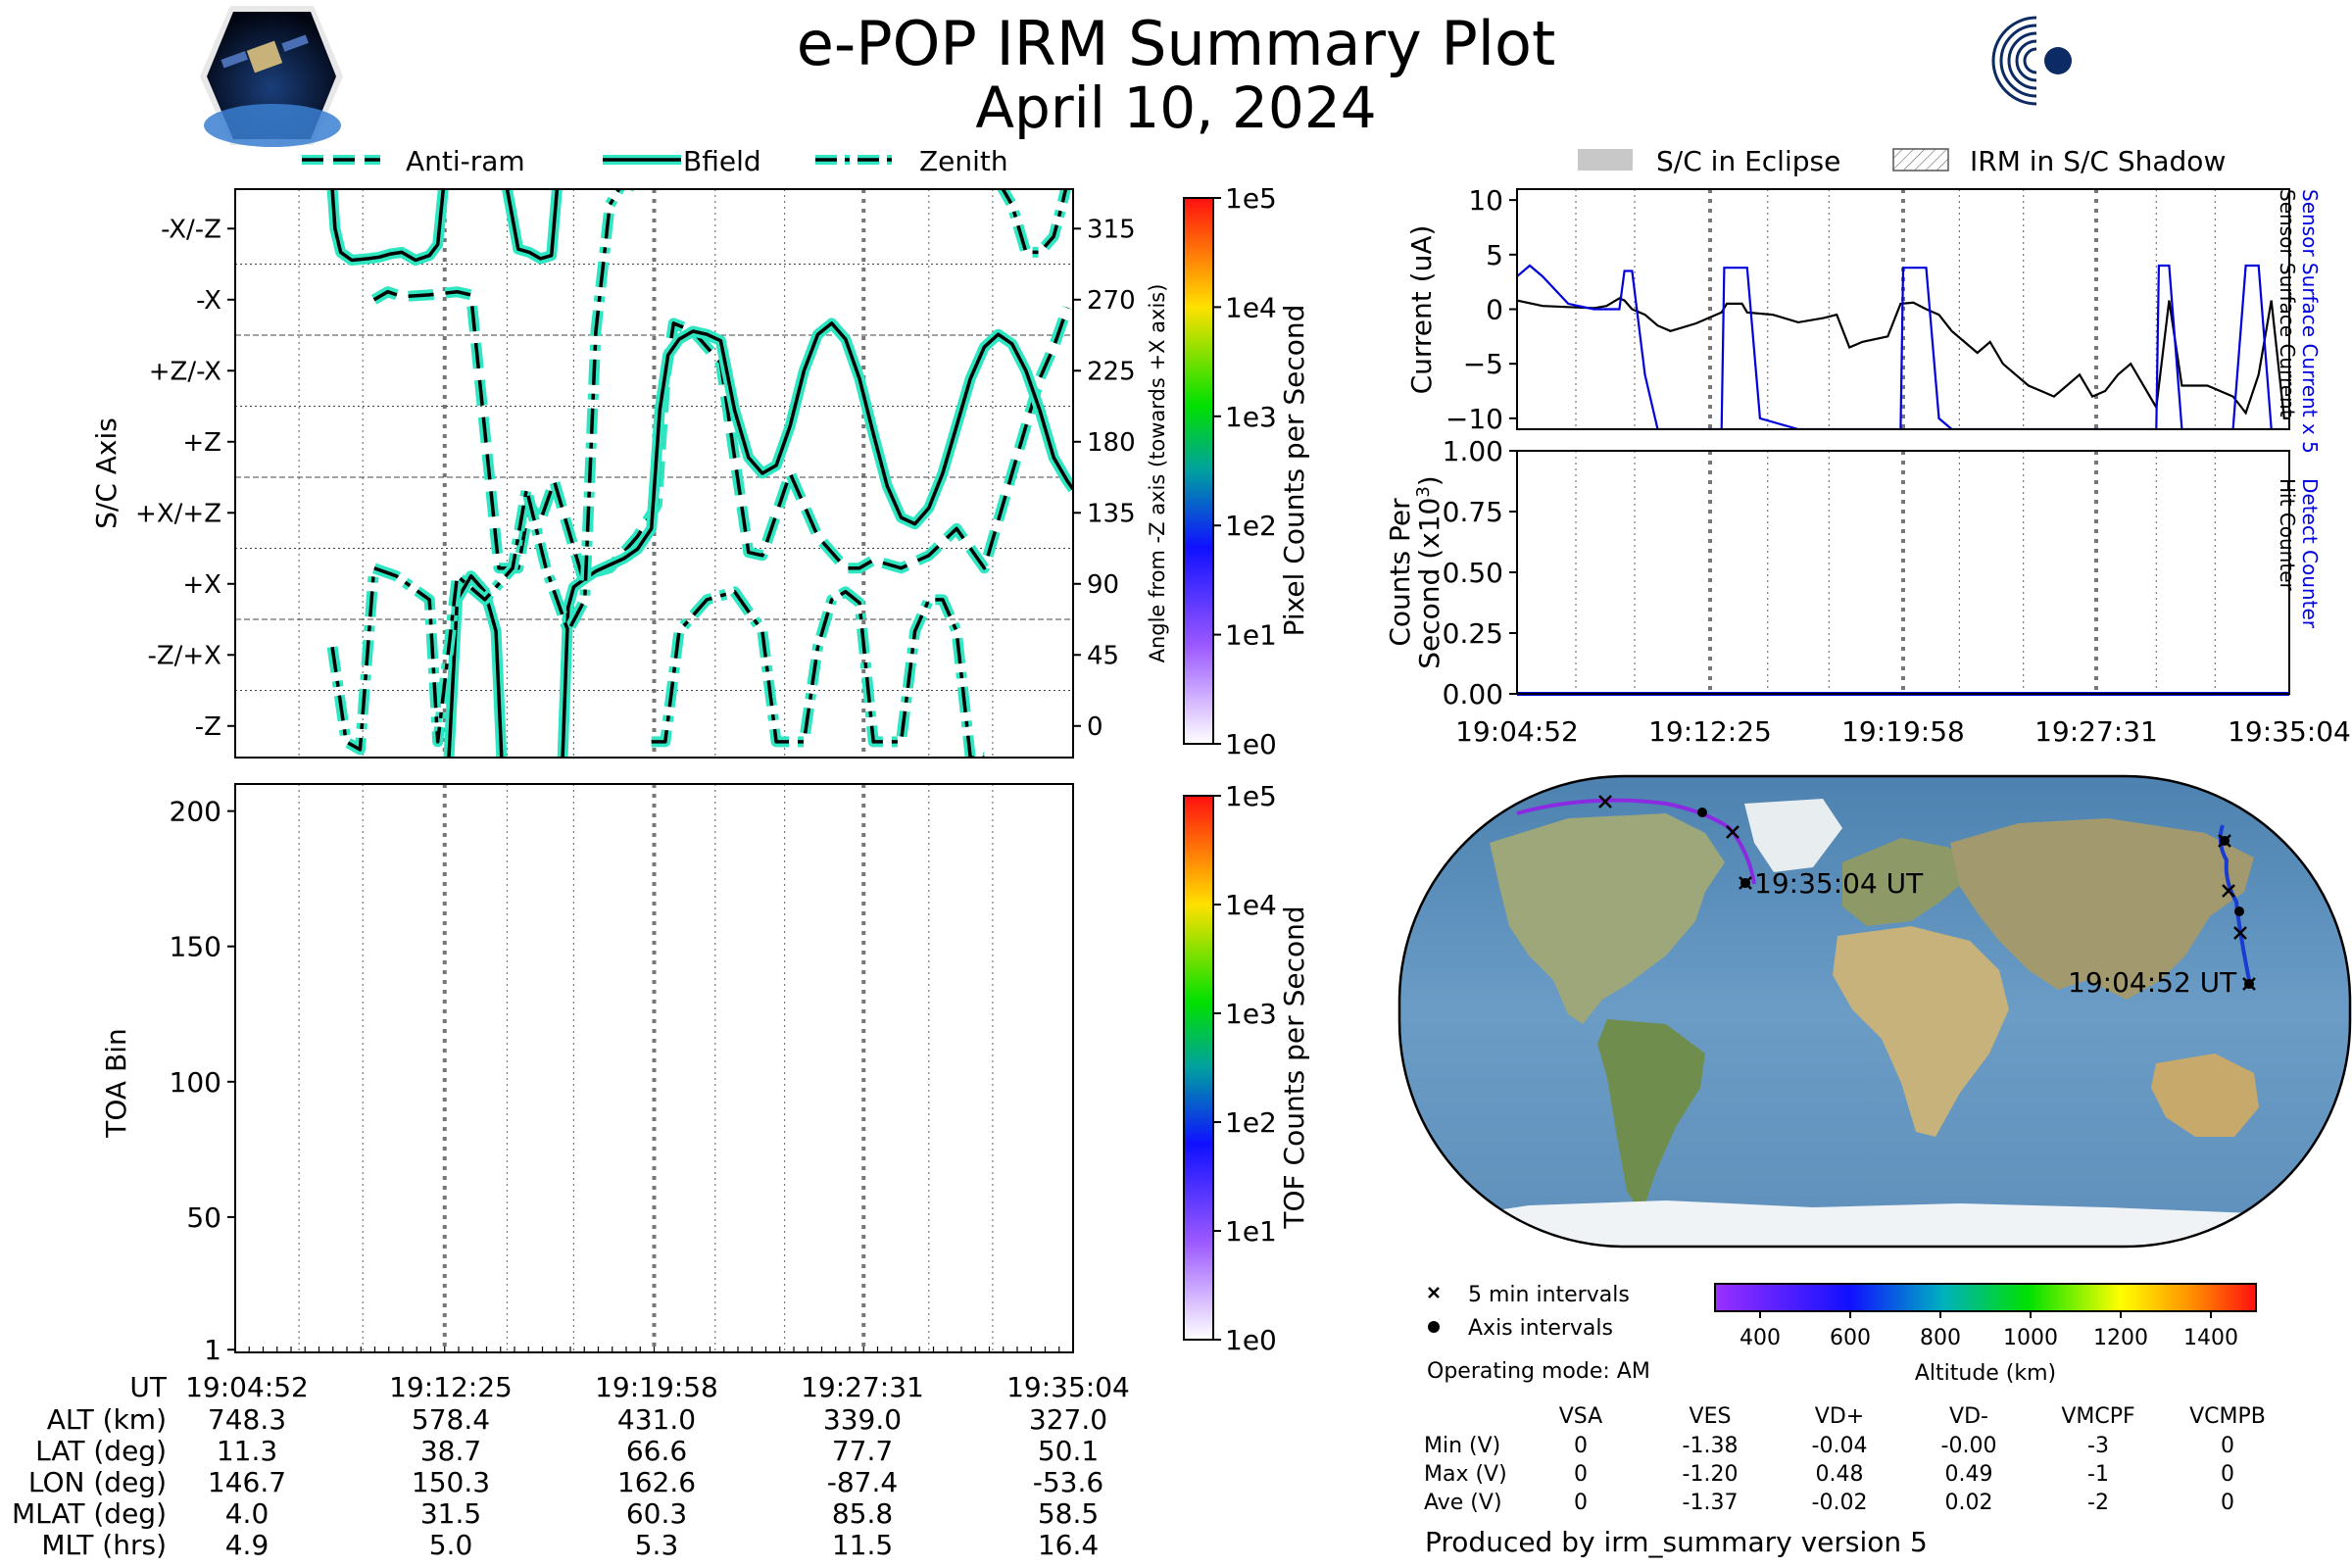  Describe the element at coordinates (1103, 585) in the screenshot. I see `attitude-right-tick-label: 90` at that location.